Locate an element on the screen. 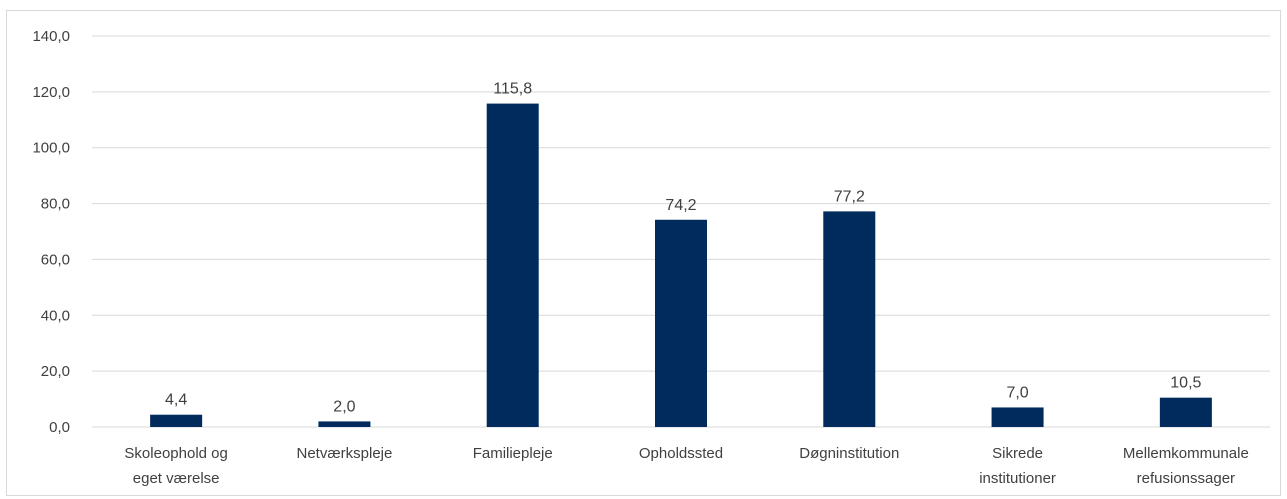 The width and height of the screenshot is (1287, 499). x-tick-label: Opholdssted is located at coordinates (681, 453).